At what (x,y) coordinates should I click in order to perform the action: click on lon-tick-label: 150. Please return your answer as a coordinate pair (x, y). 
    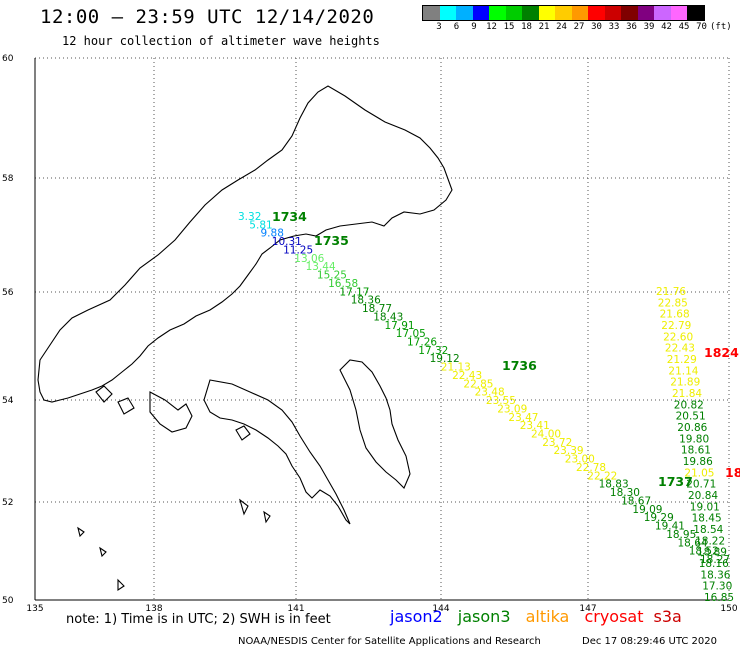
    Looking at the image, I should click on (728, 609).